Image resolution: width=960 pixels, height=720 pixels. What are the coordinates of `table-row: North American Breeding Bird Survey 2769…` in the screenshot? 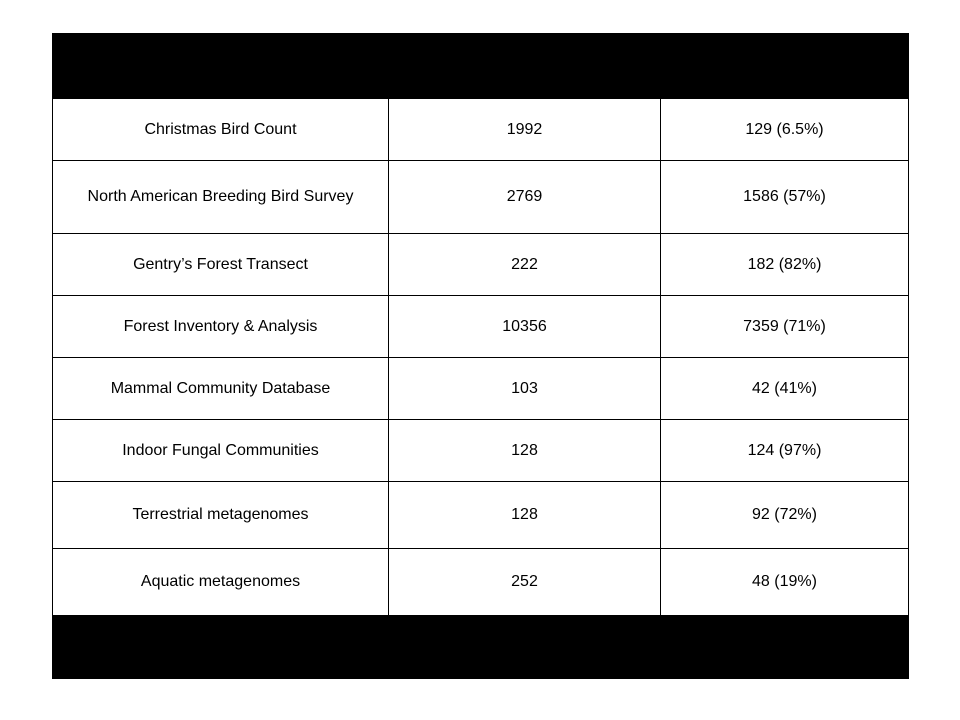 It's located at (480, 197).